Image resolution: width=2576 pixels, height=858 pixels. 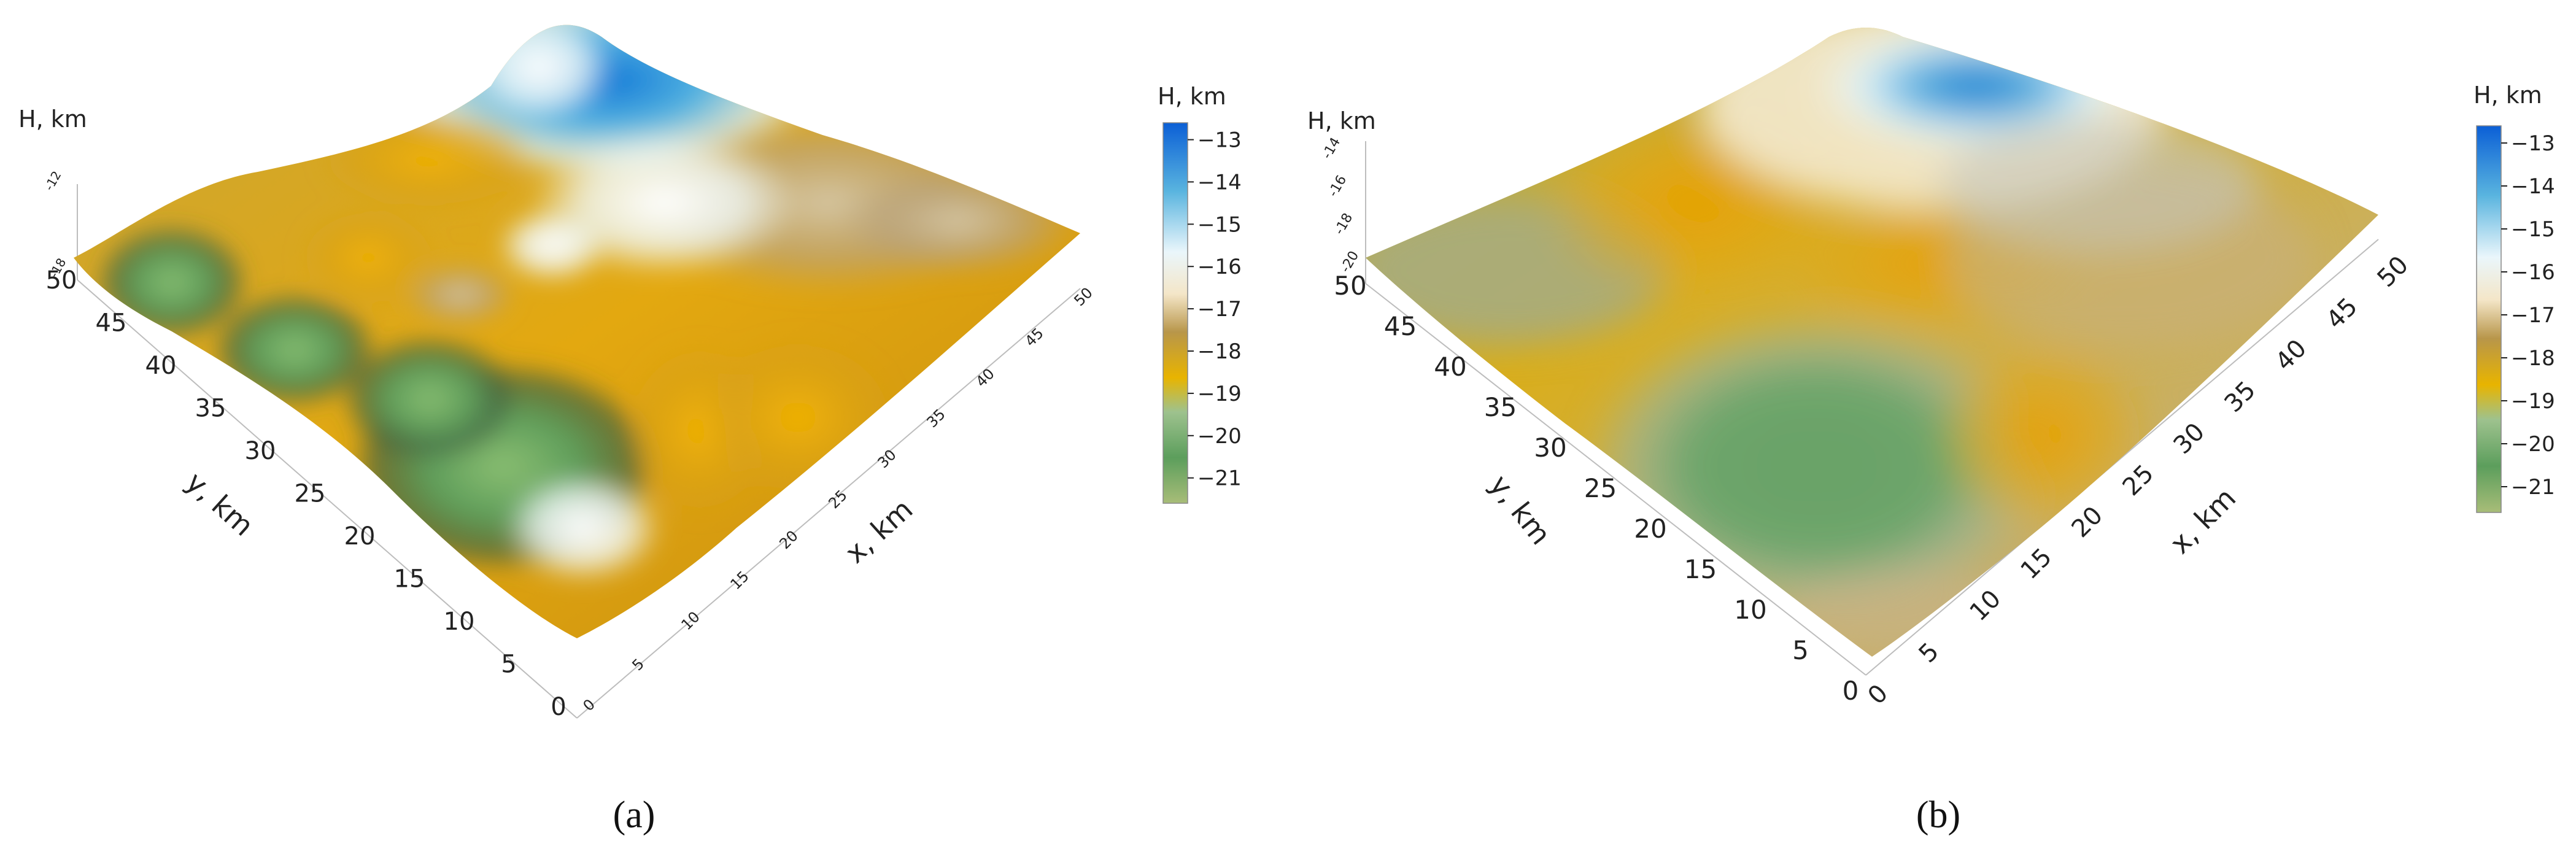 What do you see at coordinates (220, 504) in the screenshot?
I see `panel-a-ylabel: y, km` at bounding box center [220, 504].